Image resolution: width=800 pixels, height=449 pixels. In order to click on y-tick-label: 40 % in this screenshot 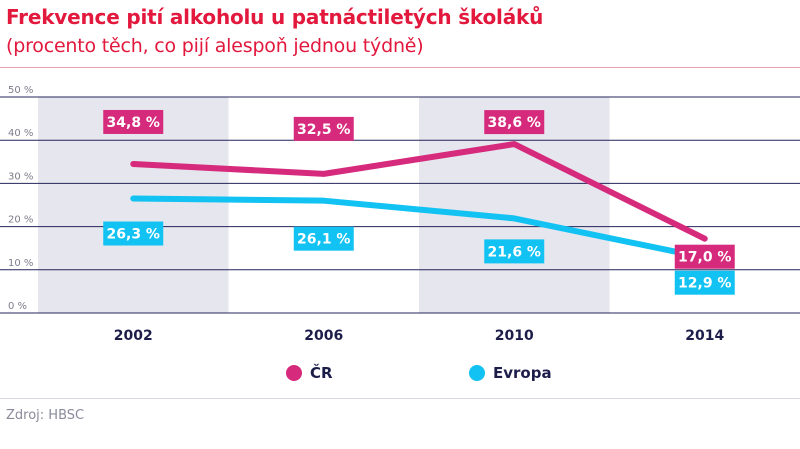, I will do `click(20, 133)`.